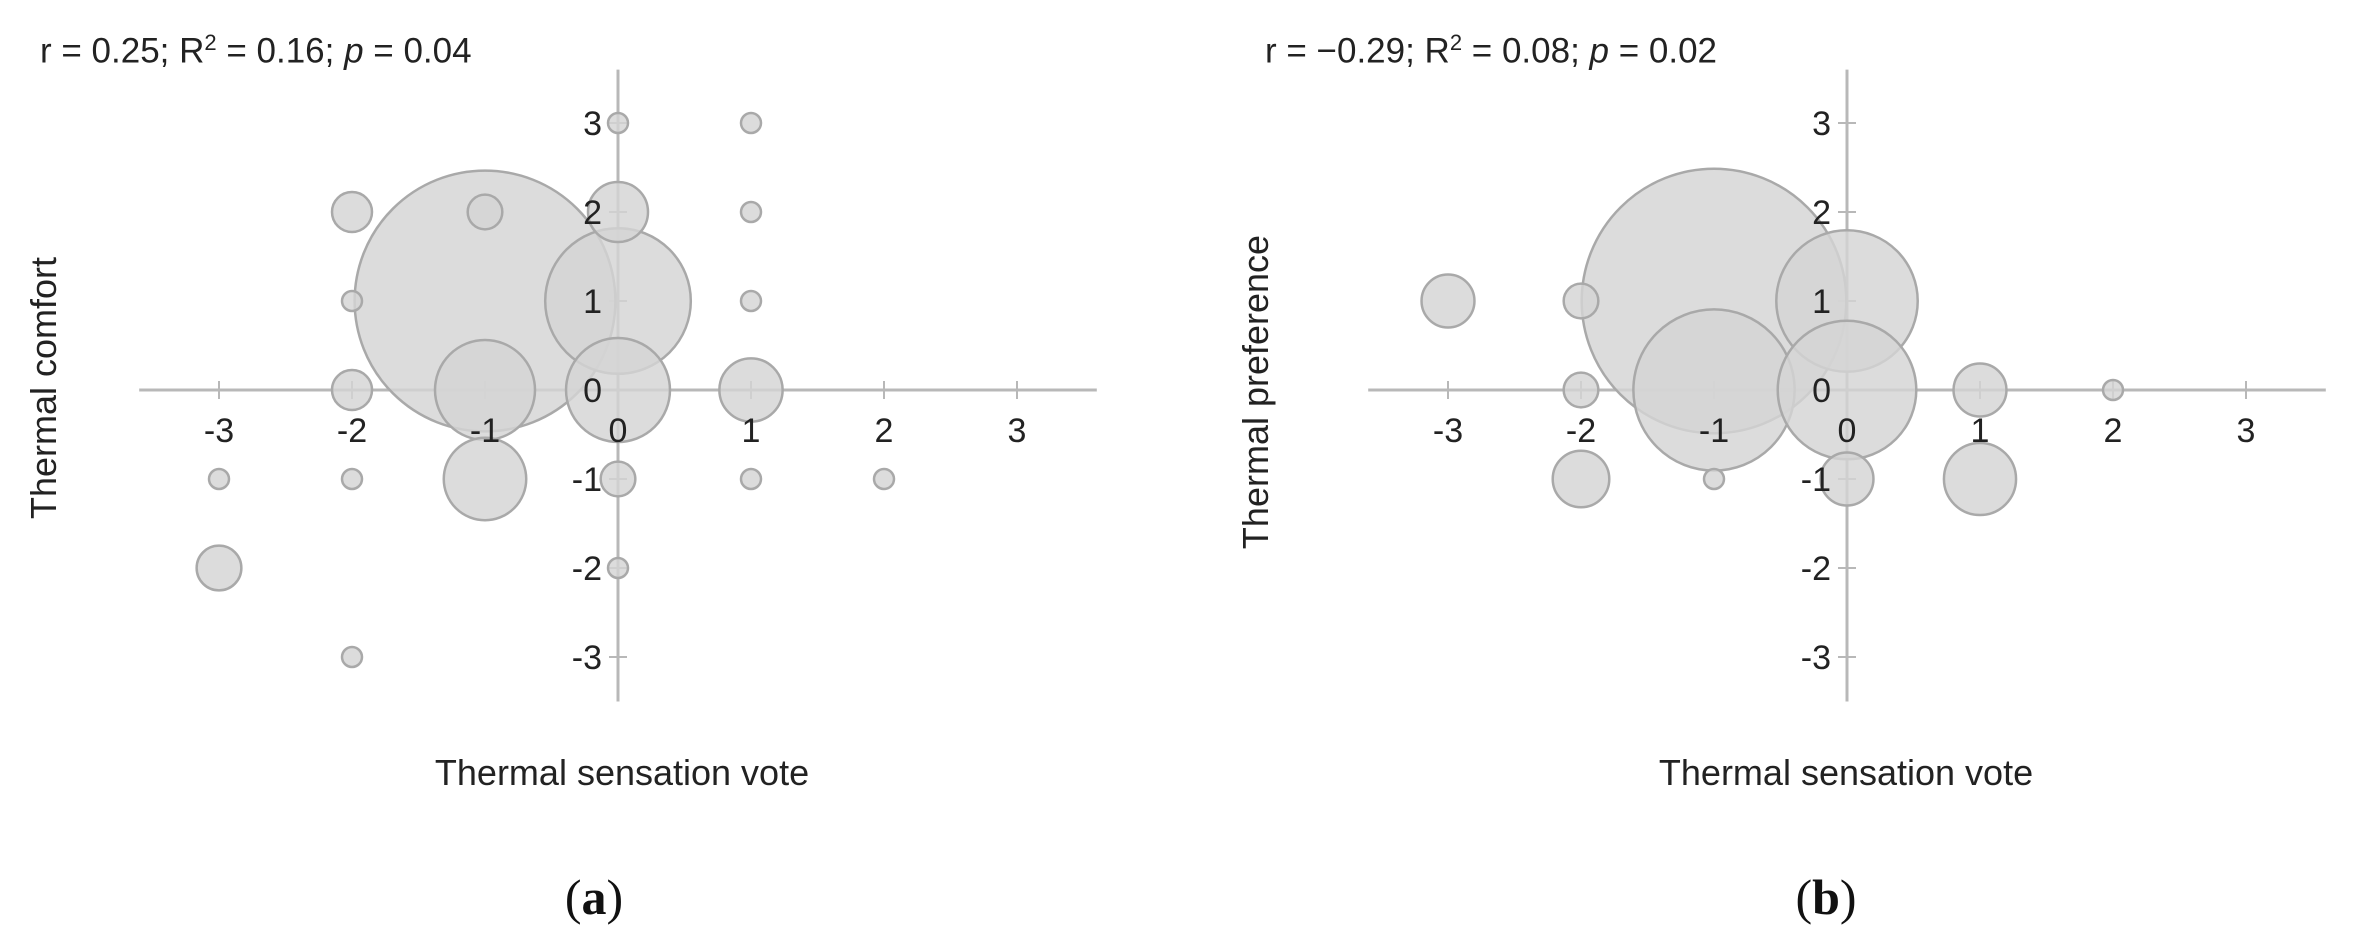  What do you see at coordinates (256, 50) in the screenshot?
I see `stats-annotation: r = 0.25; R2 = 0.16; p = 0.04` at bounding box center [256, 50].